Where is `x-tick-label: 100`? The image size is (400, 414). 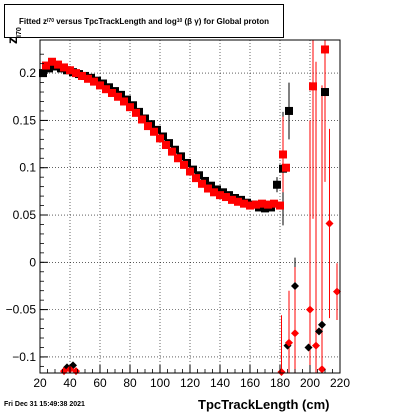 x-tick-label: 100 is located at coordinates (160, 383).